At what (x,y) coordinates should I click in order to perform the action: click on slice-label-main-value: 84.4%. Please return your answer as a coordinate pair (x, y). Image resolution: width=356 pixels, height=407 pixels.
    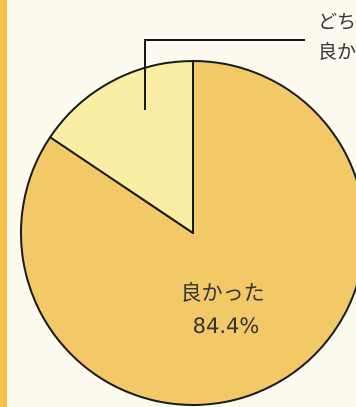
    Looking at the image, I should click on (226, 326).